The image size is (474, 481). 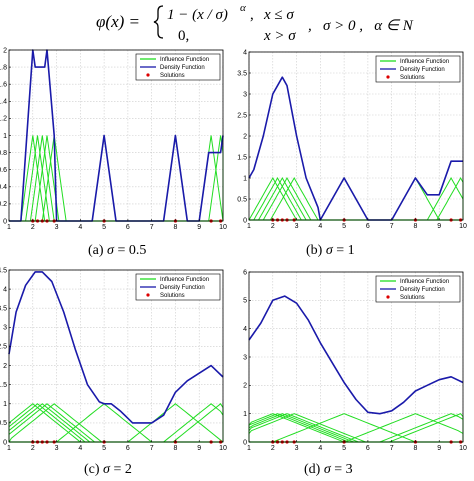 I want to click on formula-case1-exp: α, so click(x=243, y=8).